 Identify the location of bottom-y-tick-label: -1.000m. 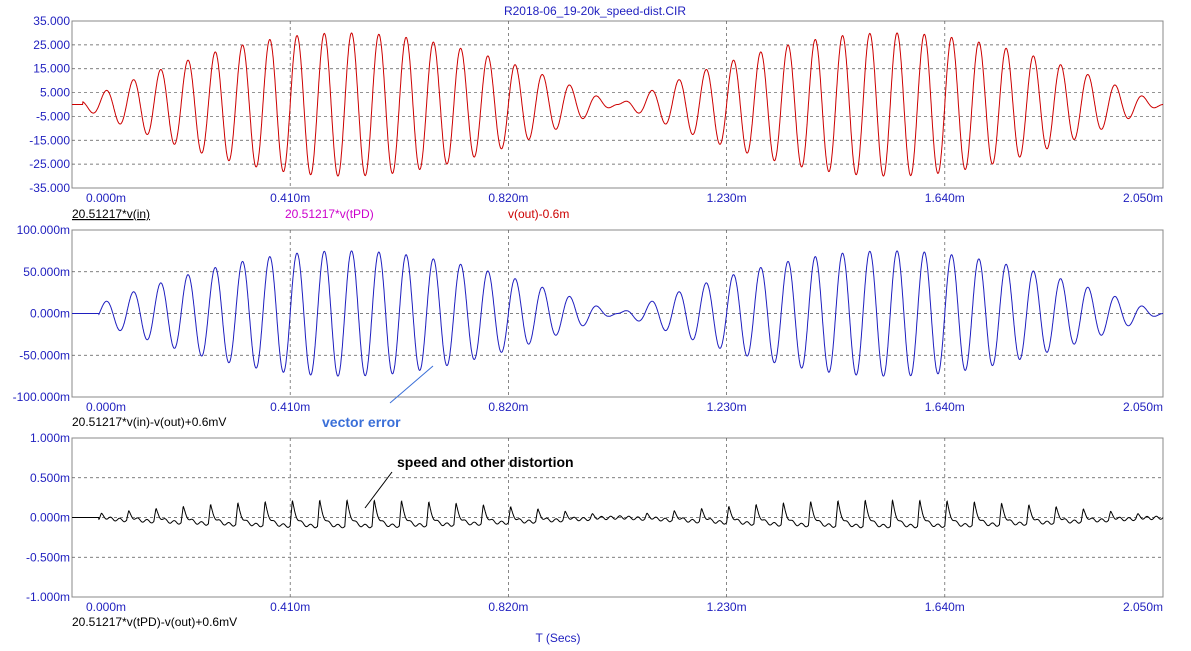
(48, 597).